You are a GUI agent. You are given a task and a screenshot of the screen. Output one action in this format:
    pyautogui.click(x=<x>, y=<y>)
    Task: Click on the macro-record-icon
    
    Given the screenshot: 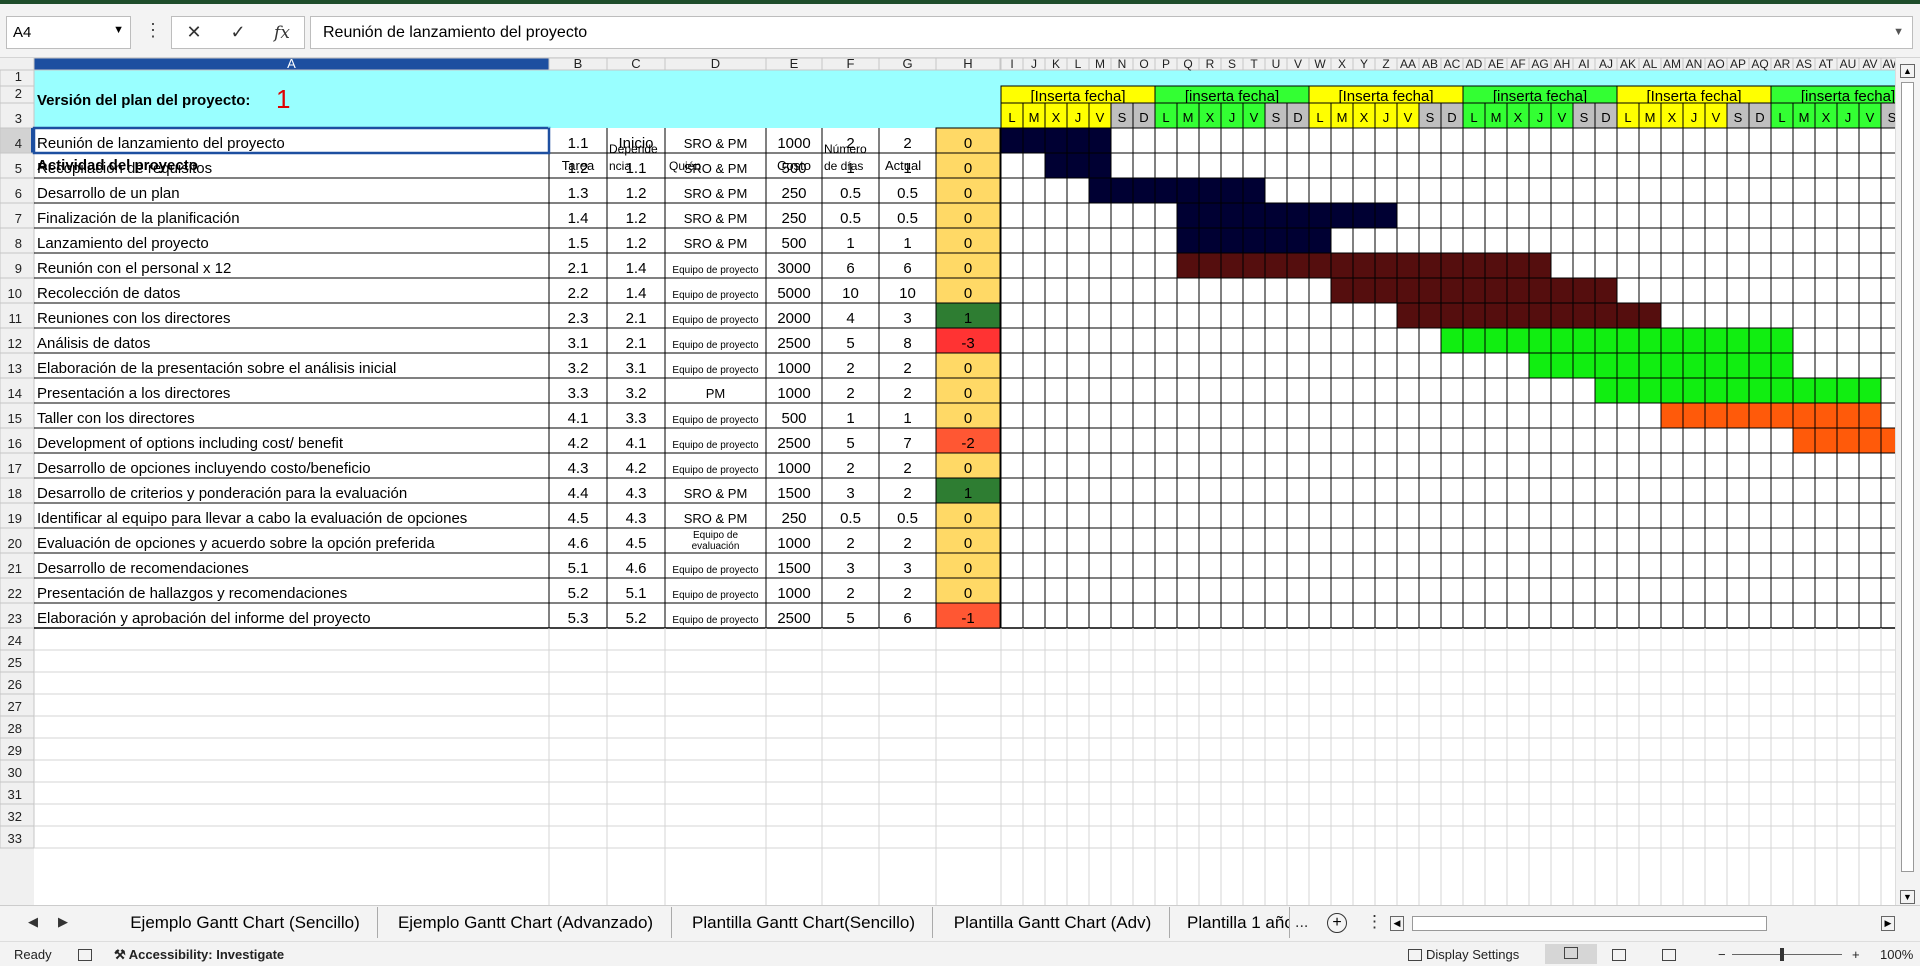 What is the action you would take?
    pyautogui.click(x=87, y=954)
    